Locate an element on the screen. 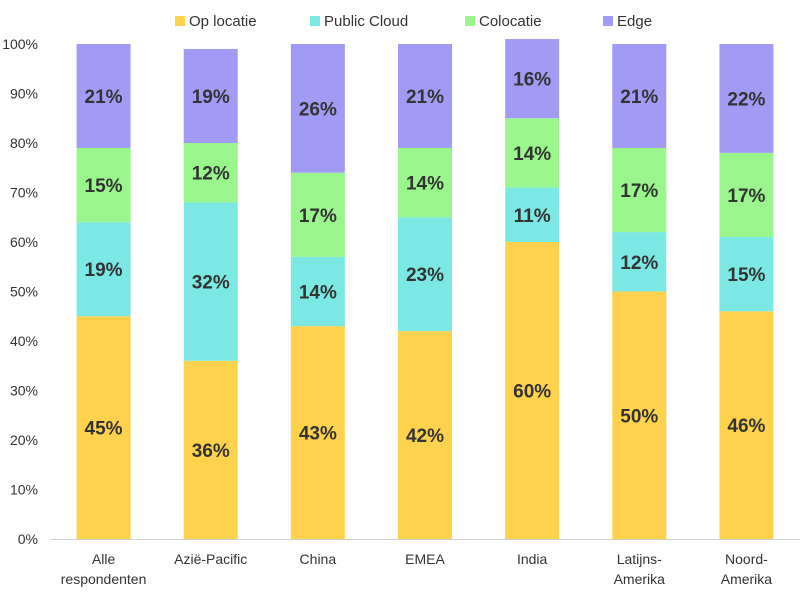 The width and height of the screenshot is (800, 605). data-label: 36% is located at coordinates (211, 451).